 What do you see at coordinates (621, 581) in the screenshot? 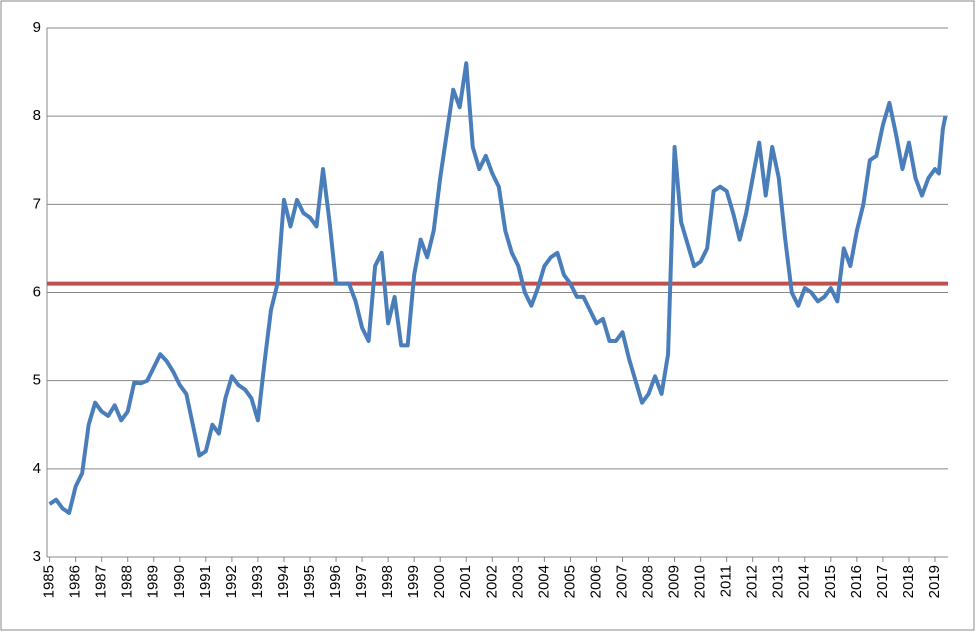
I see `x-tick-label: 2007` at bounding box center [621, 581].